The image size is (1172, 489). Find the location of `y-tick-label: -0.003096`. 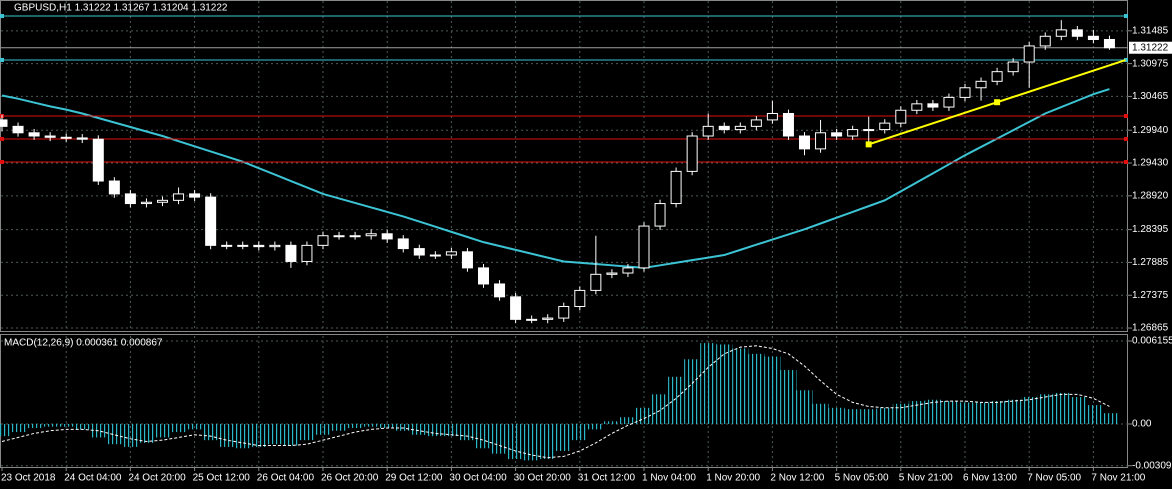

y-tick-label: -0.003096 is located at coordinates (1152, 465).